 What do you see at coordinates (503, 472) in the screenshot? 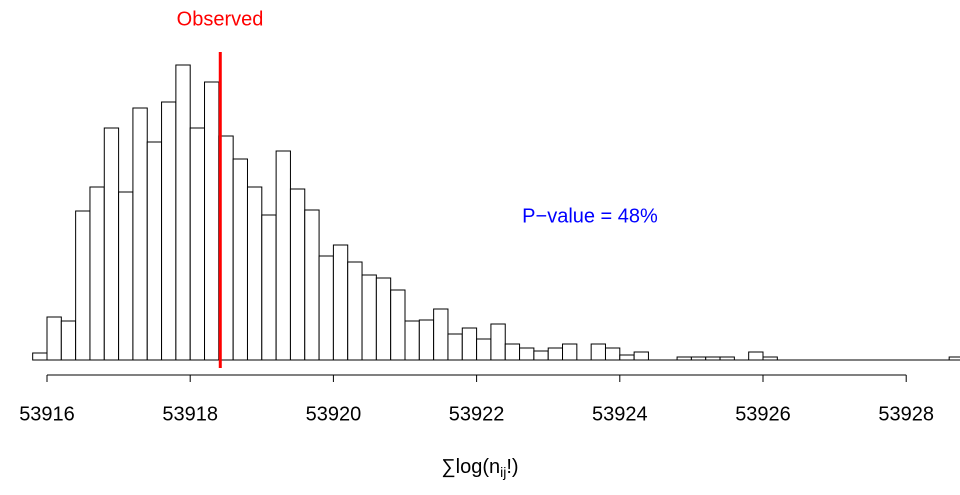
I see `x-label-sub: ij` at bounding box center [503, 472].